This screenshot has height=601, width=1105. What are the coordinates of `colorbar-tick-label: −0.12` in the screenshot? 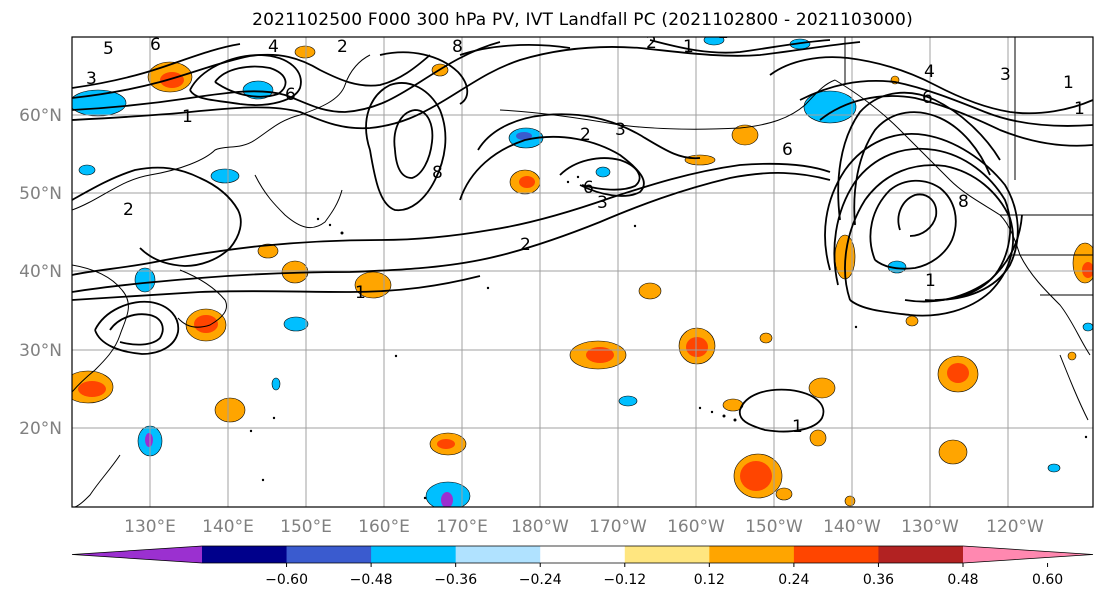 It's located at (624, 580).